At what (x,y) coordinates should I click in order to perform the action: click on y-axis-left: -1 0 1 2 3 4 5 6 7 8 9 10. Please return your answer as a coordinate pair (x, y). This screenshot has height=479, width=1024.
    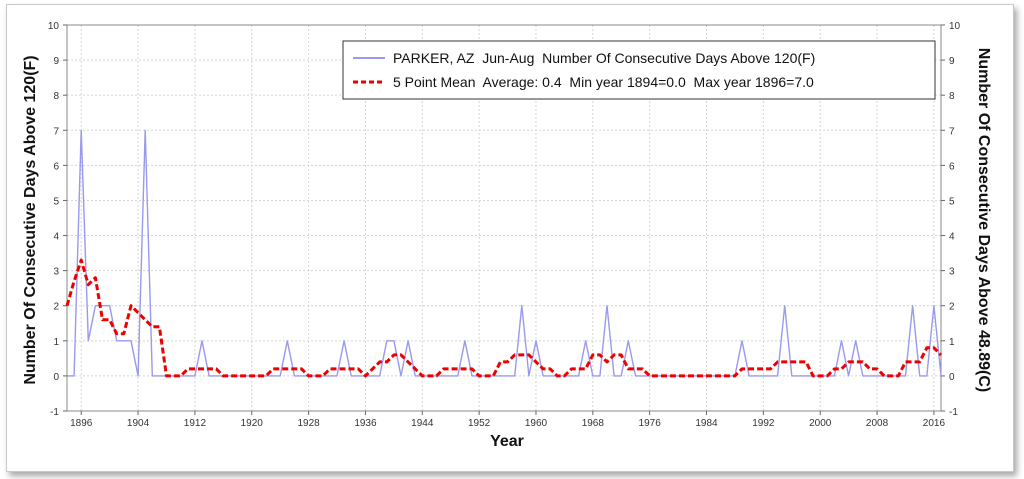
    Looking at the image, I should click on (57, 219).